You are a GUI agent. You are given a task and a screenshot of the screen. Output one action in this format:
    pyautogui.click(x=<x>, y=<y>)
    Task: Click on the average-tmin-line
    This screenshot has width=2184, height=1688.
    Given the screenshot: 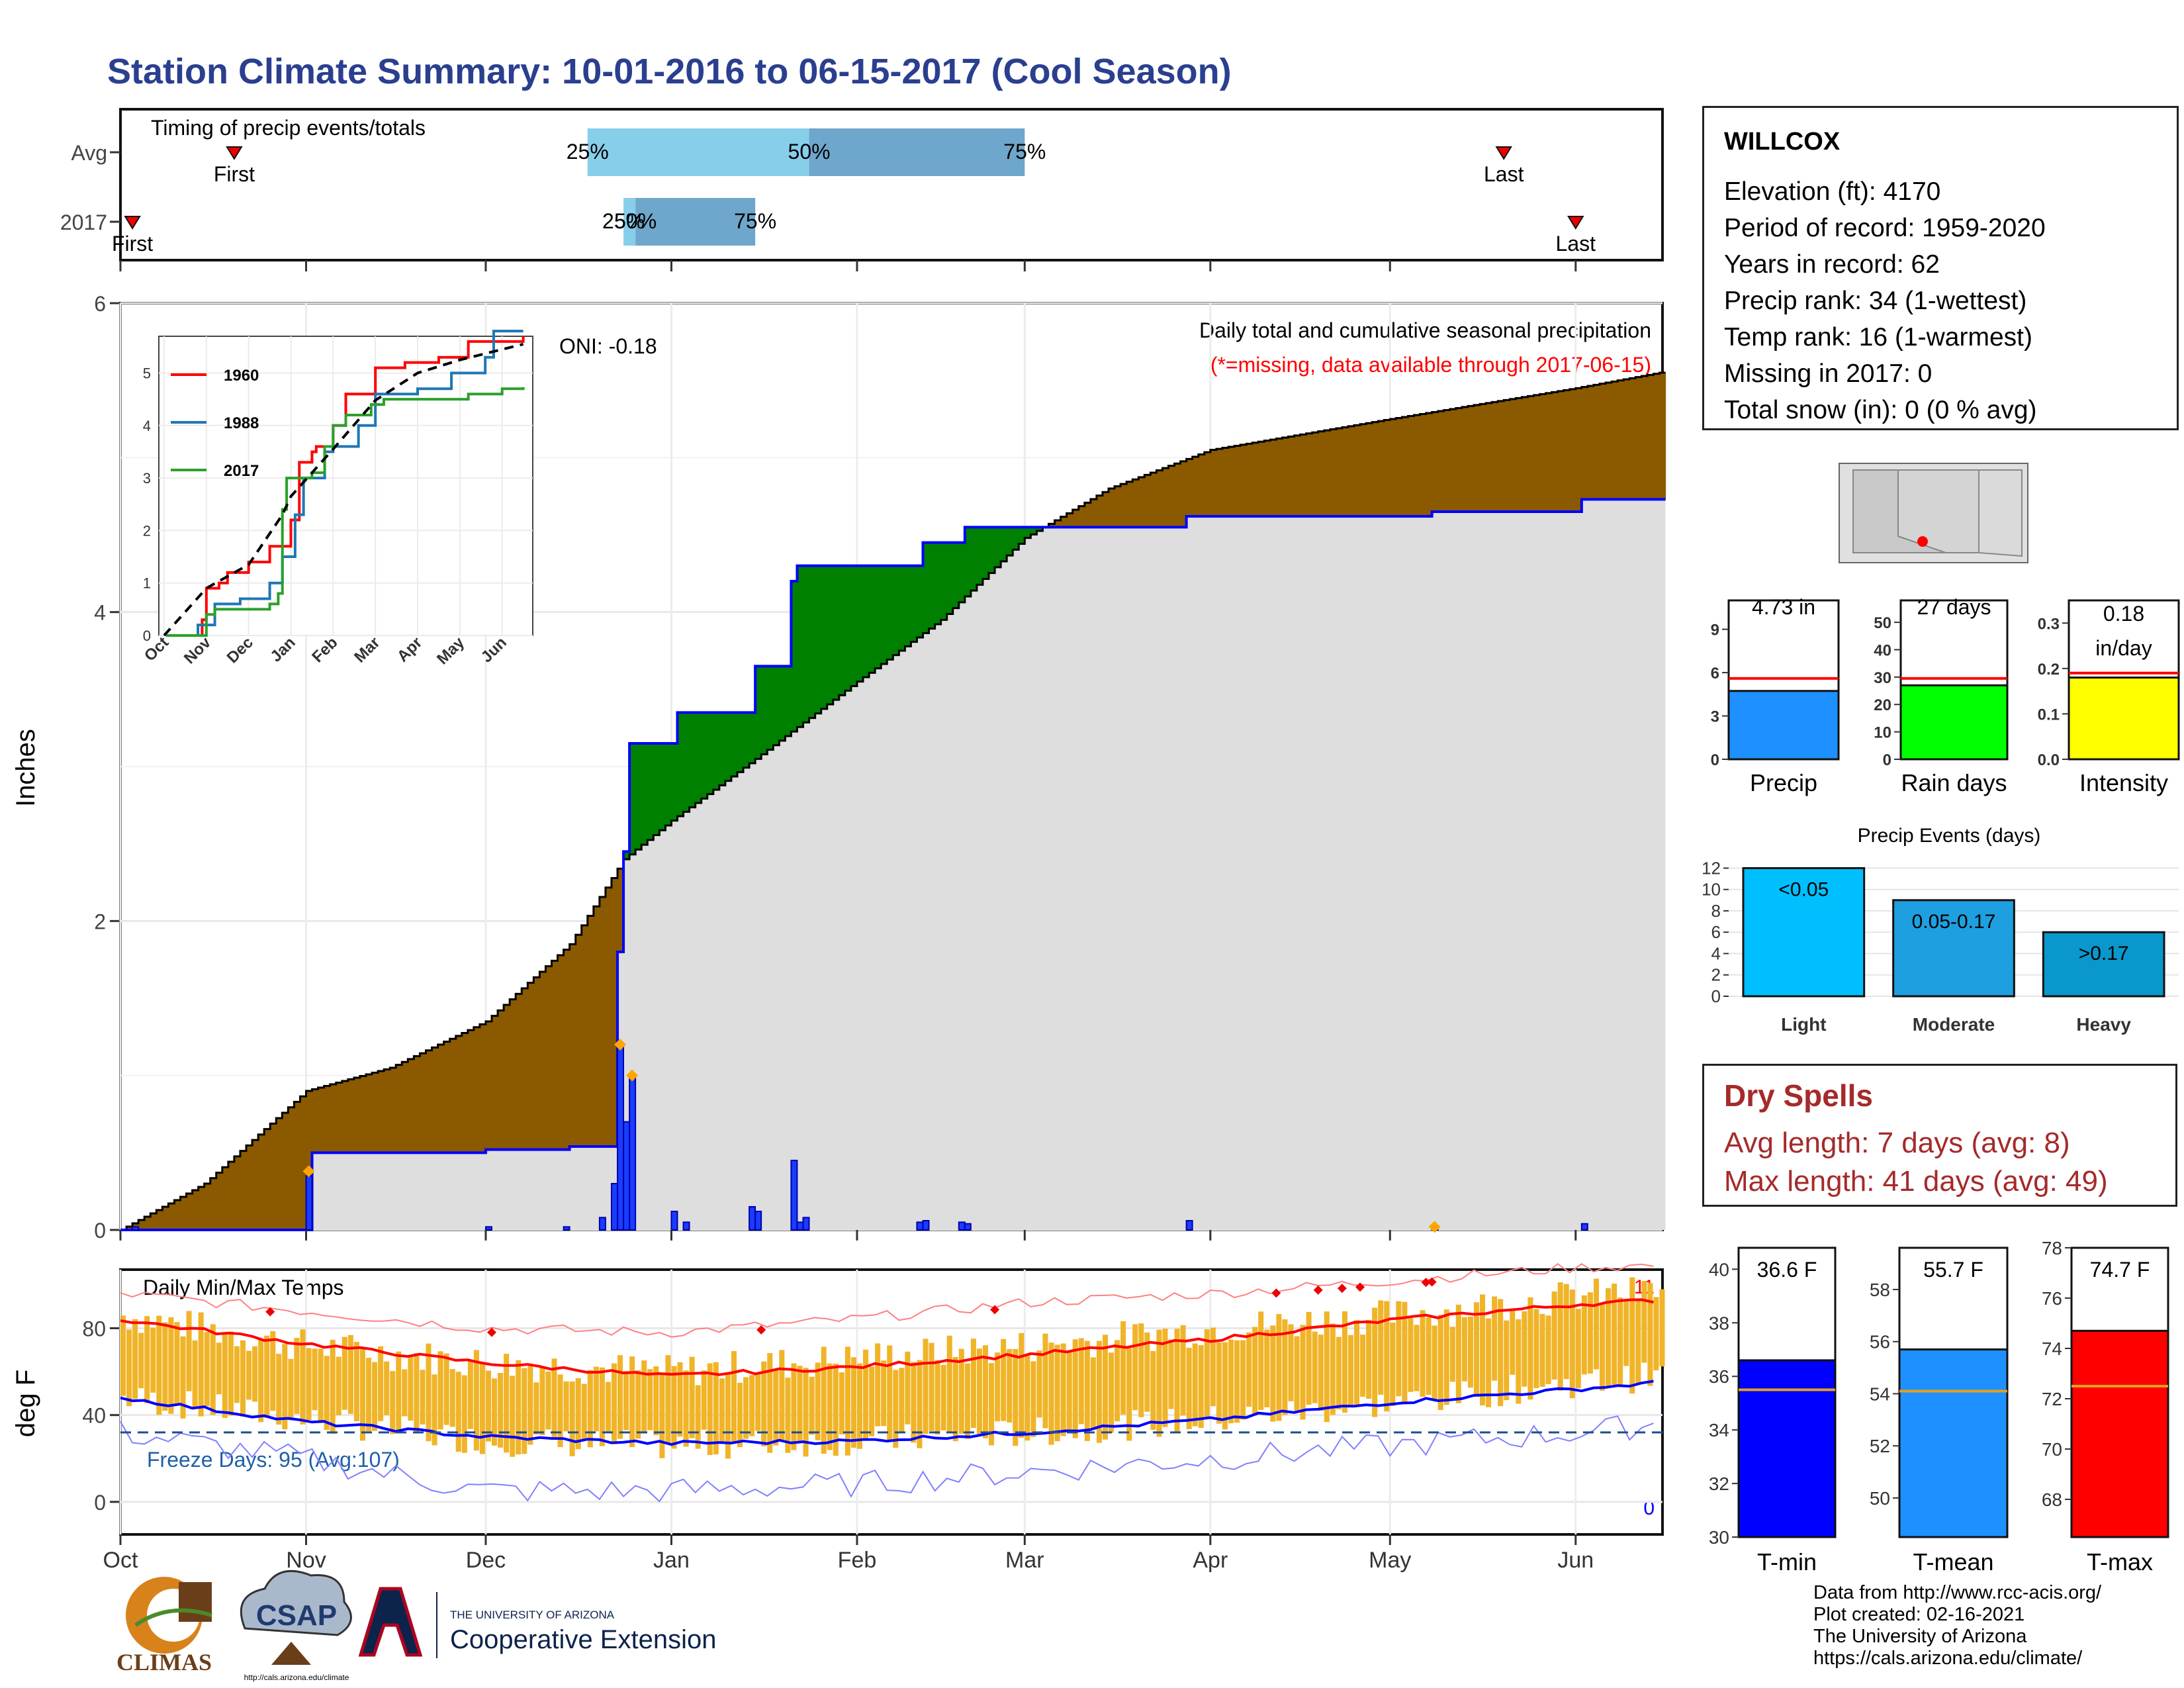 What is the action you would take?
    pyautogui.click(x=887, y=1413)
    